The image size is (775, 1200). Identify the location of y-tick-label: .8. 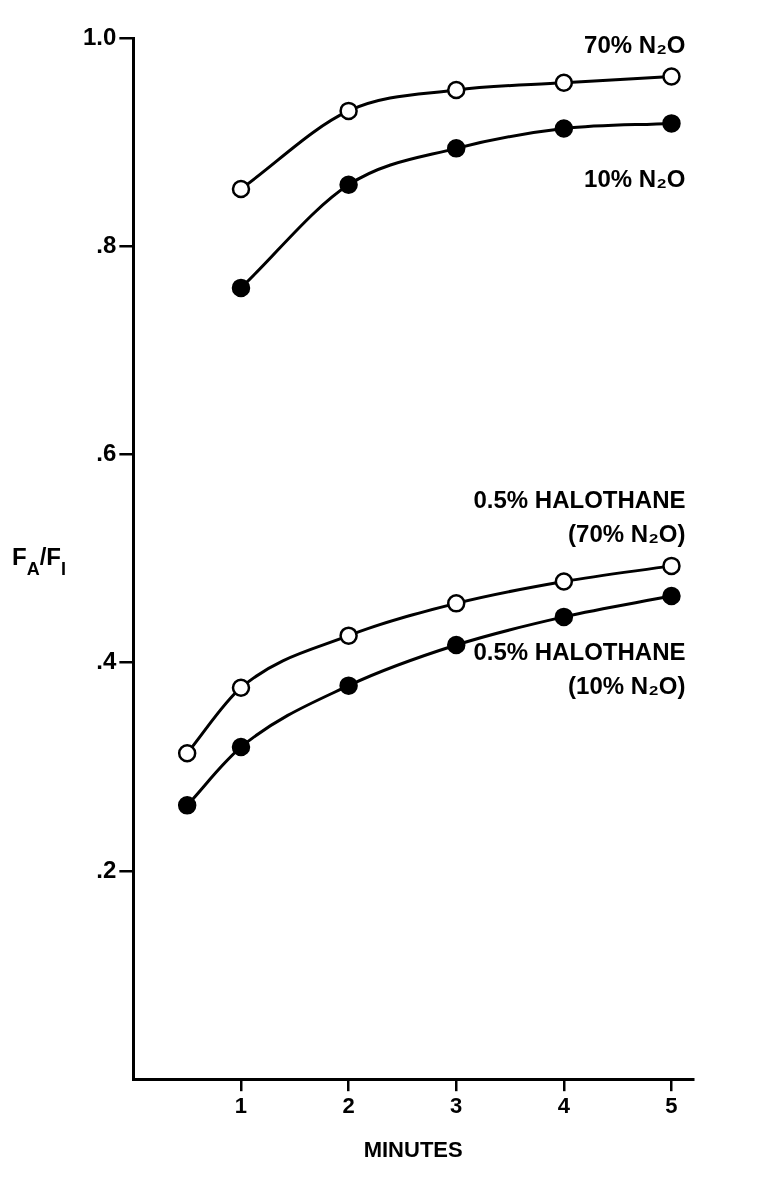
(106, 244).